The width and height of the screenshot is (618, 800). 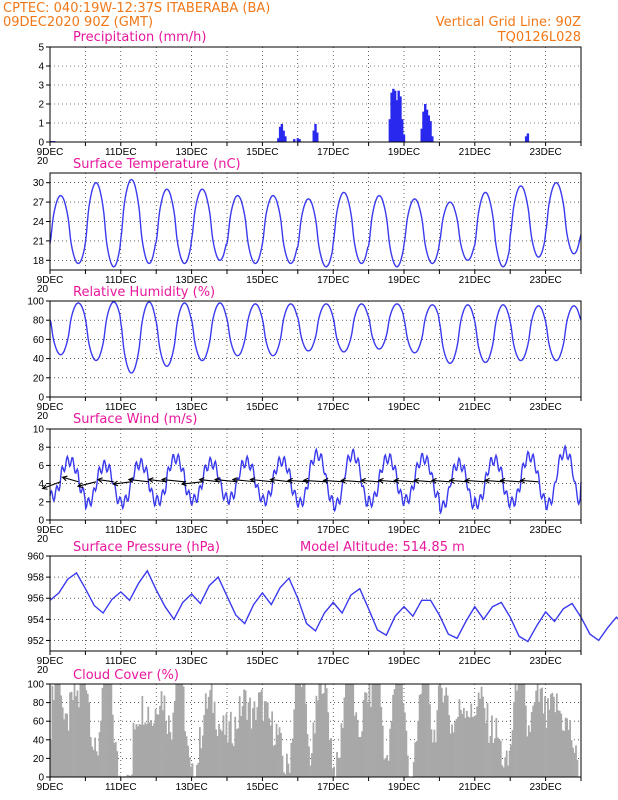 I want to click on wind-x-label: 21DEC, so click(x=475, y=530).